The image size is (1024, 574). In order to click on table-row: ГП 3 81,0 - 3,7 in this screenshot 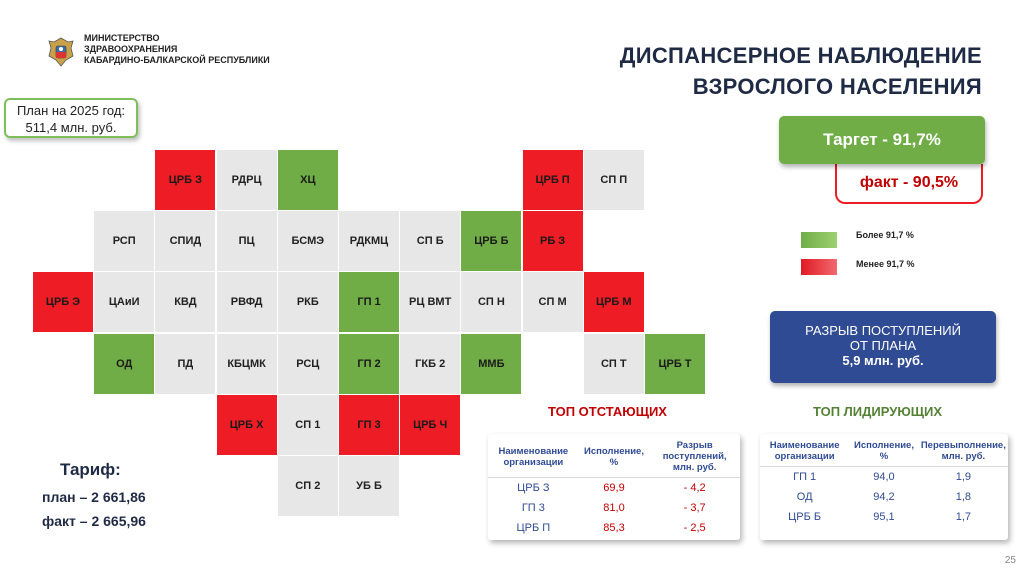, I will do `click(614, 508)`.